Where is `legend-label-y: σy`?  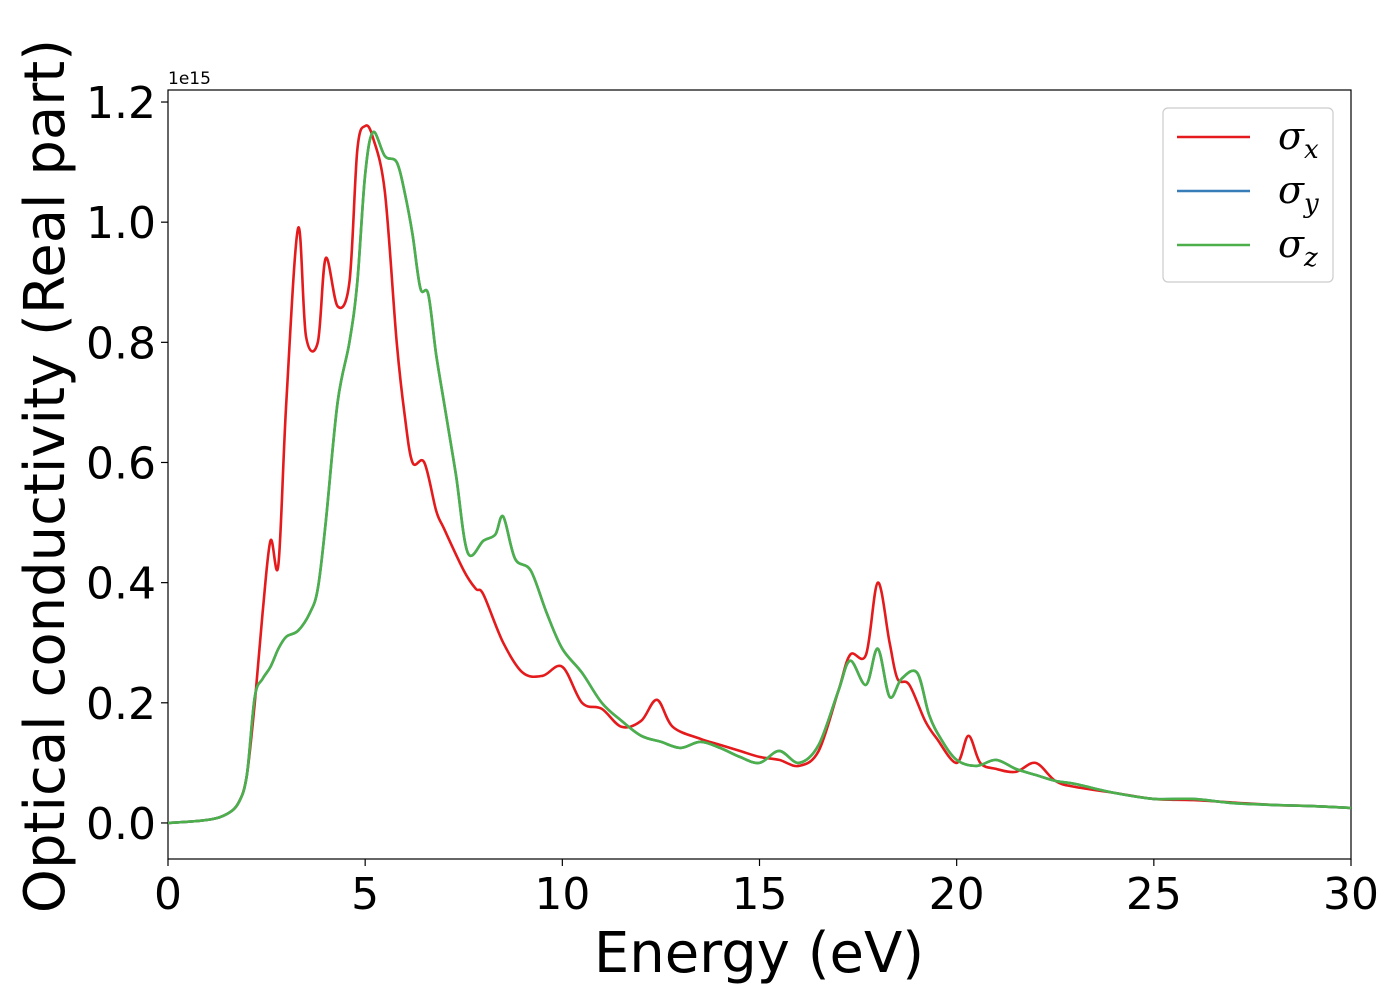
legend-label-y: σy is located at coordinates (1298, 193).